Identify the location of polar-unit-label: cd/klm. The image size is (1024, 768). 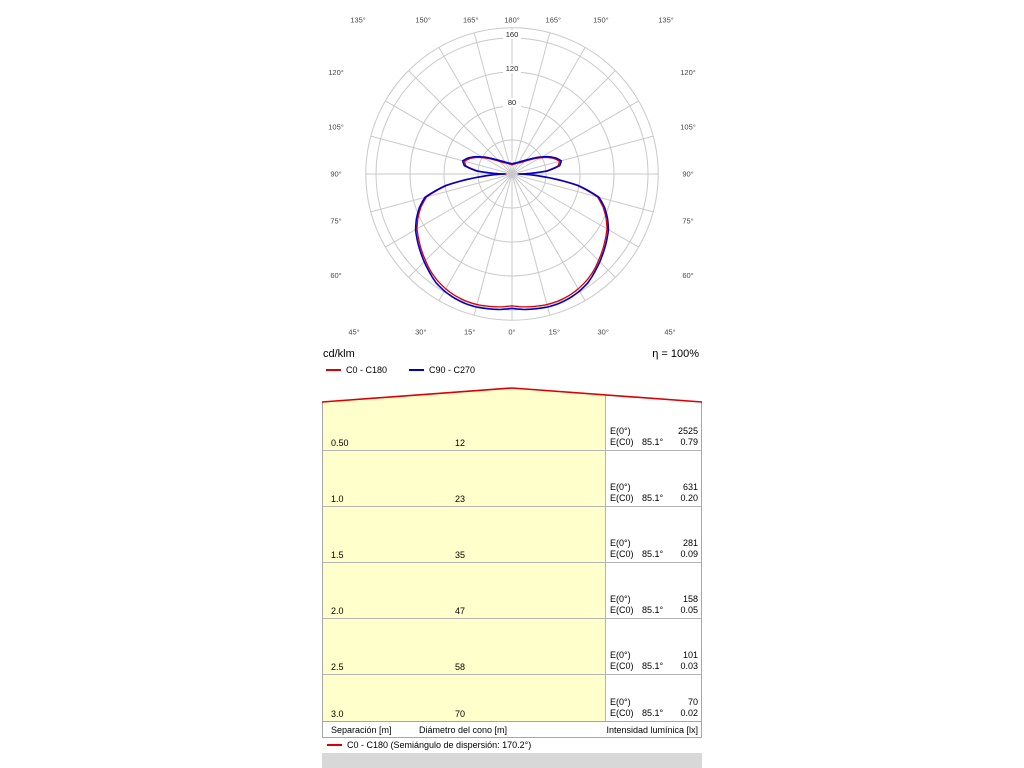
(339, 354).